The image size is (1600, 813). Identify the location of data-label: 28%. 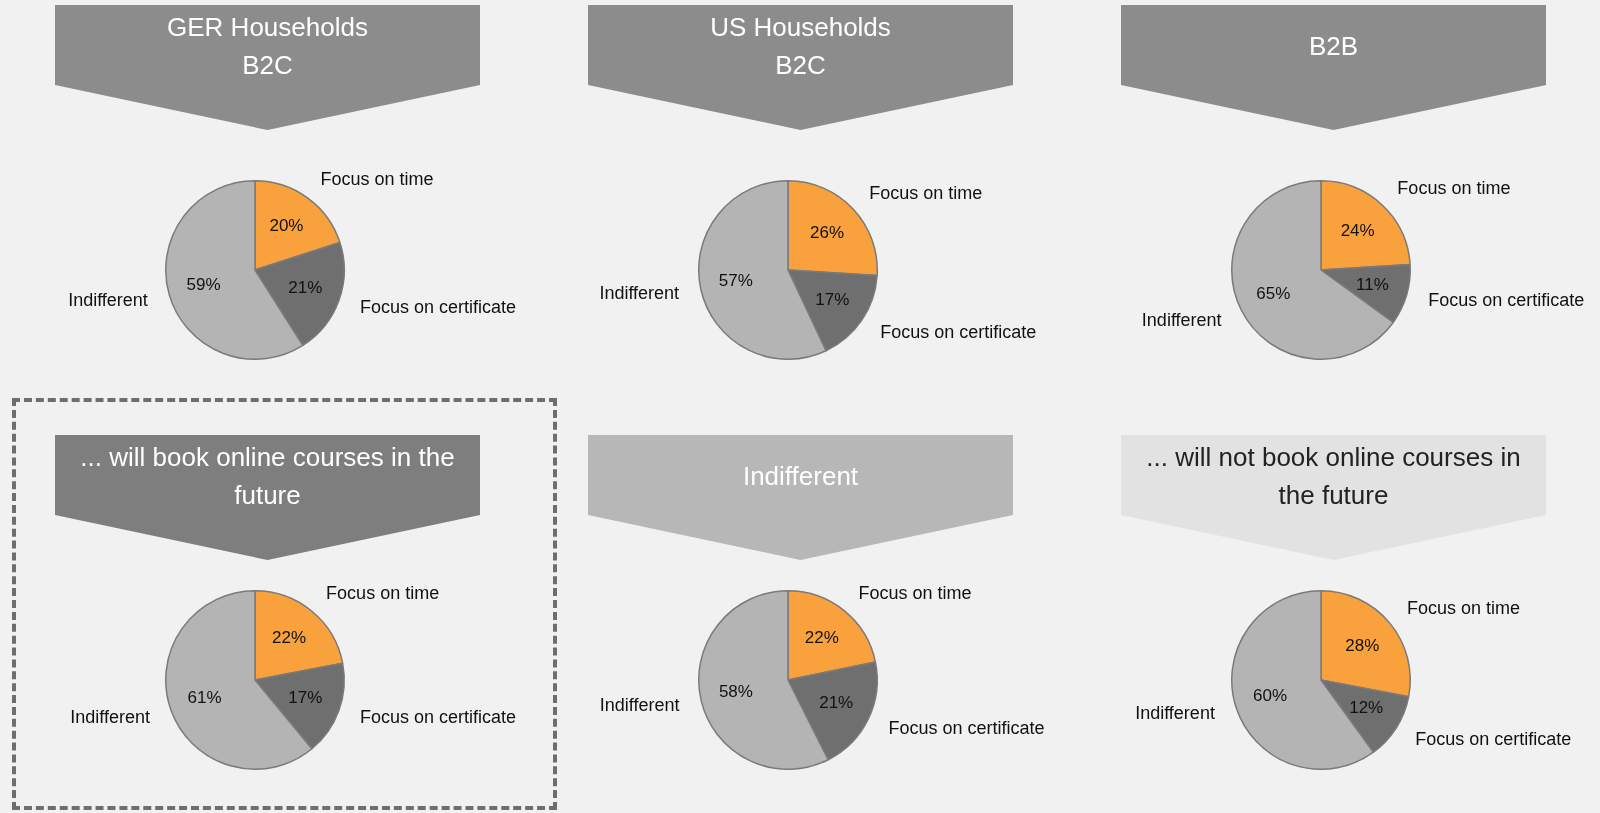
(1362, 645).